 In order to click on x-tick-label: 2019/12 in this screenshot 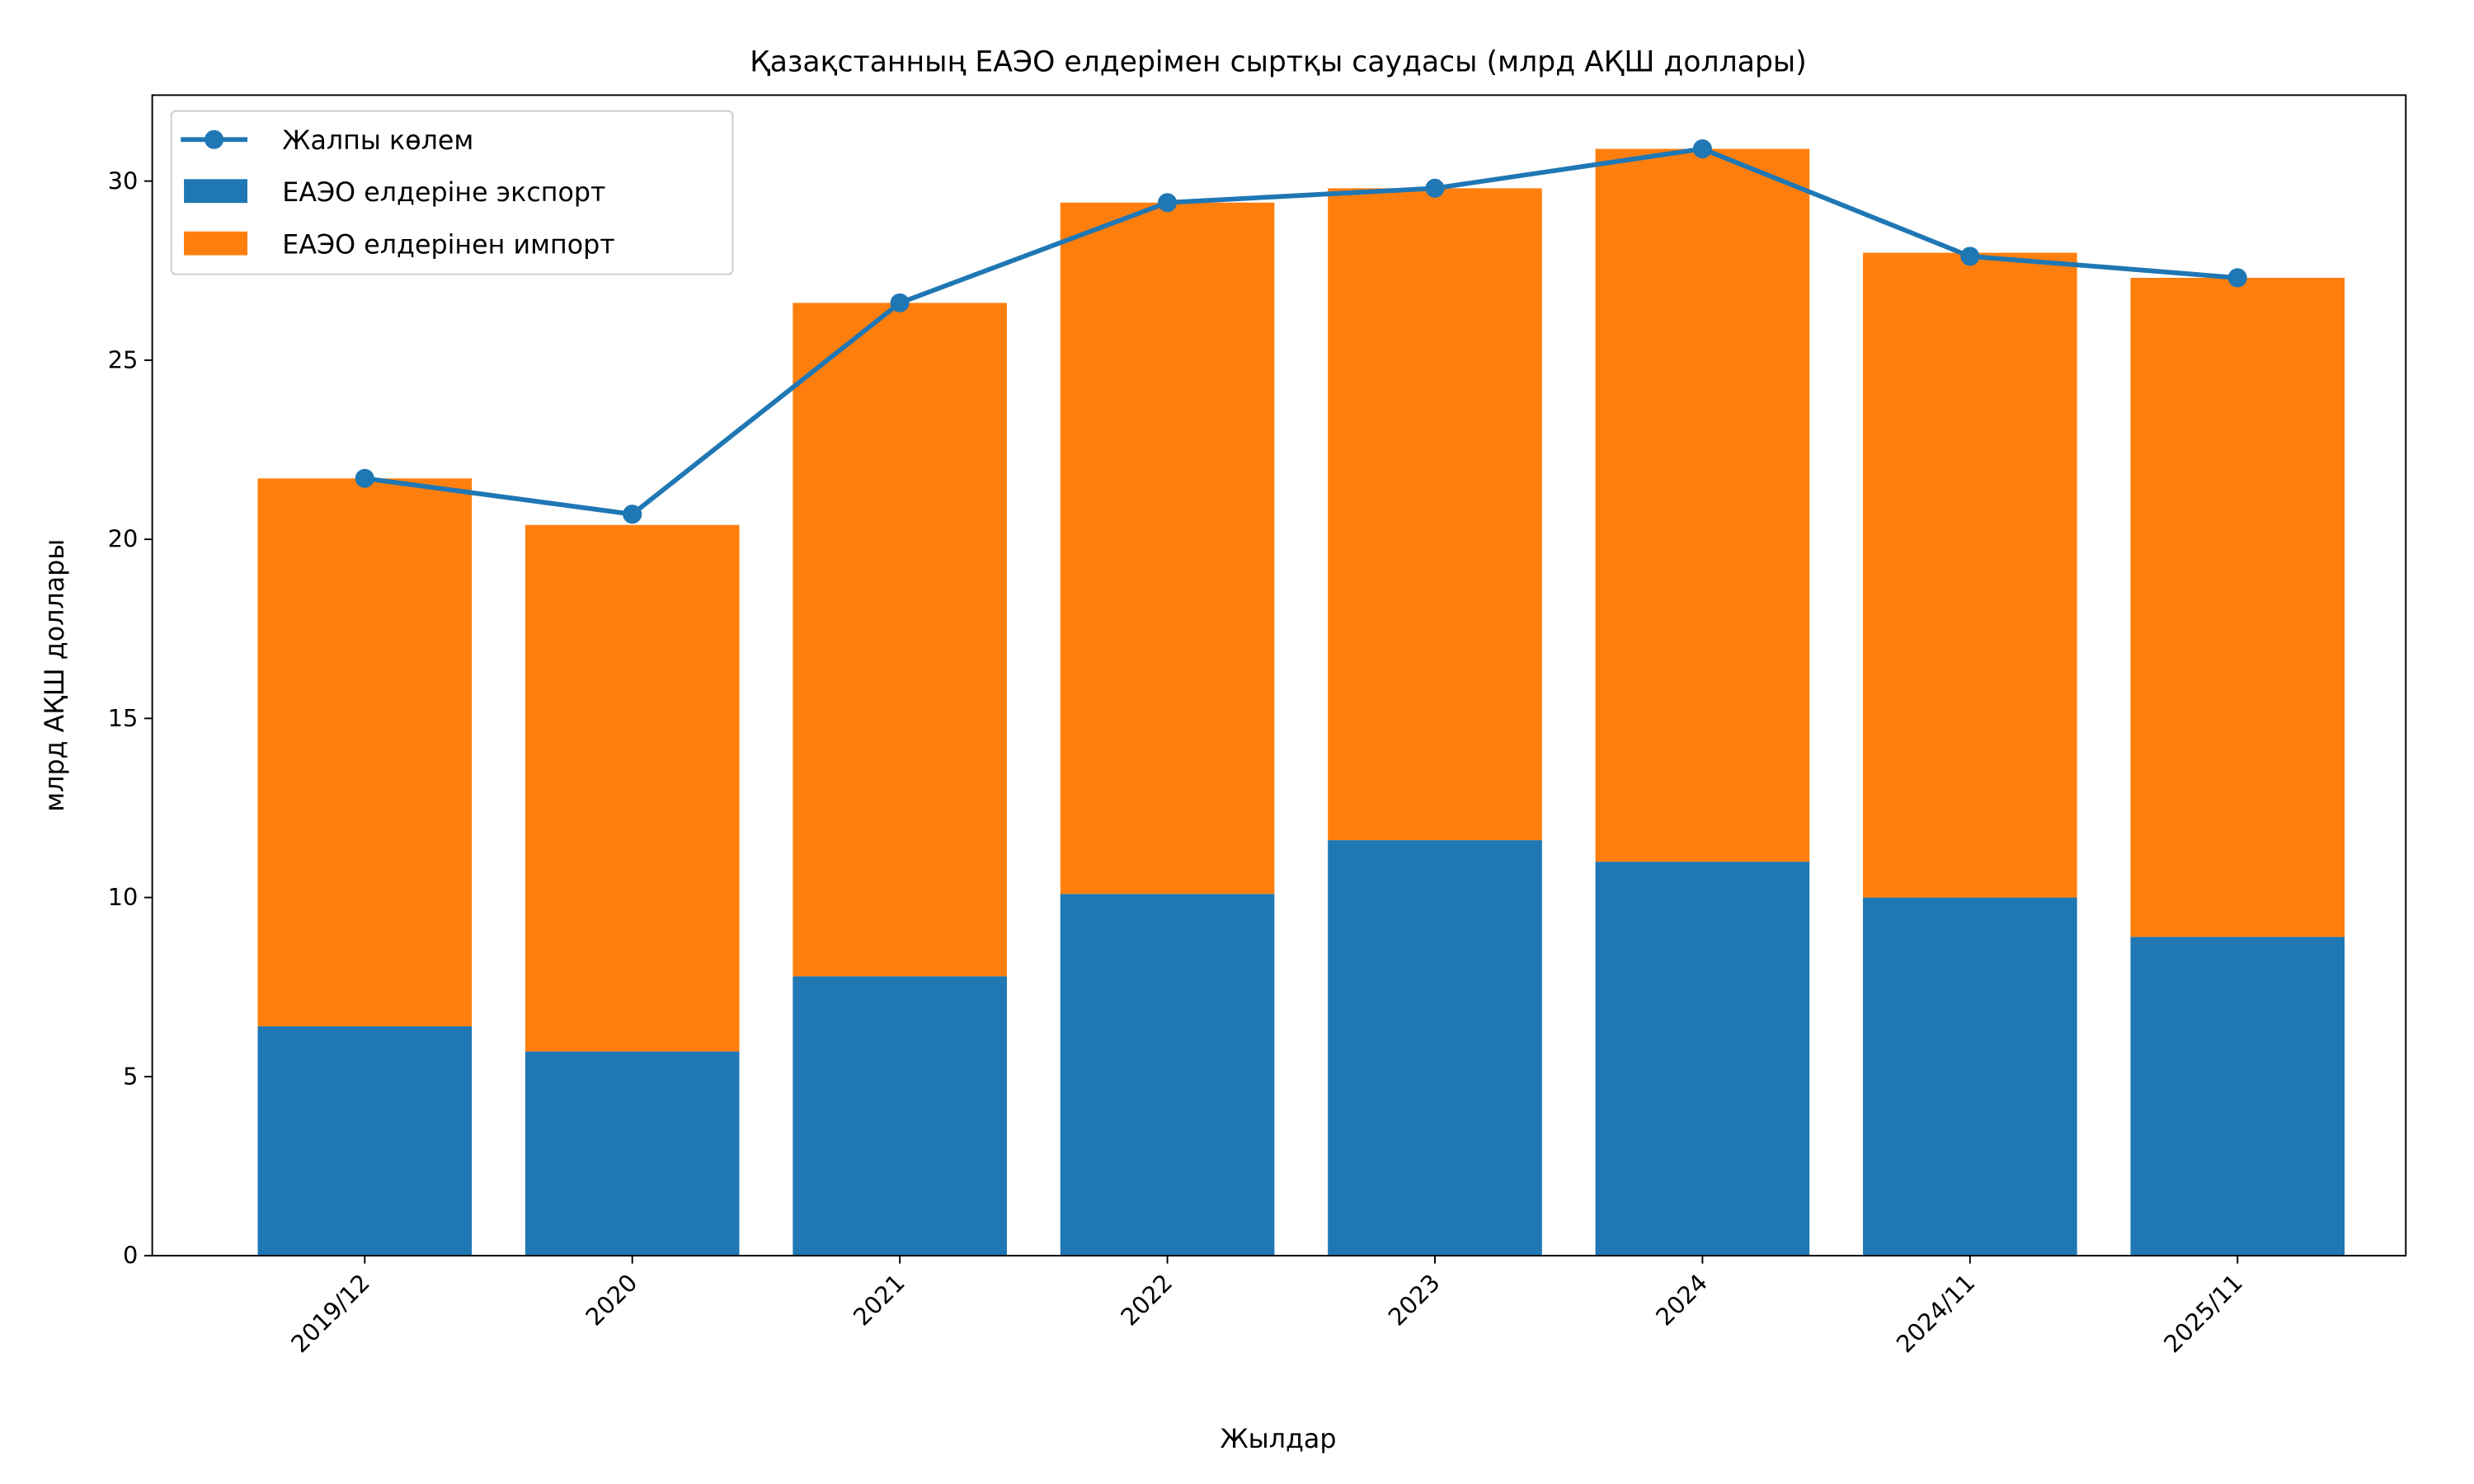, I will do `click(330, 1314)`.